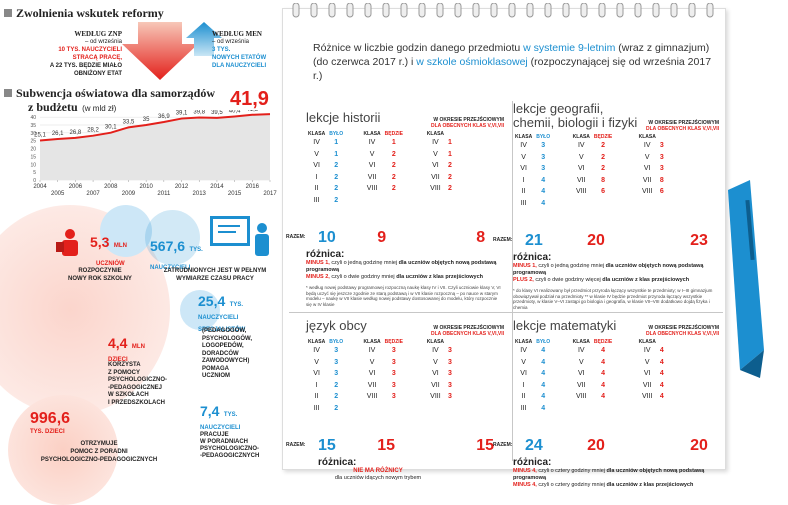 The width and height of the screenshot is (788, 505). I want to click on panel-title: lekcje historii, so click(343, 117).